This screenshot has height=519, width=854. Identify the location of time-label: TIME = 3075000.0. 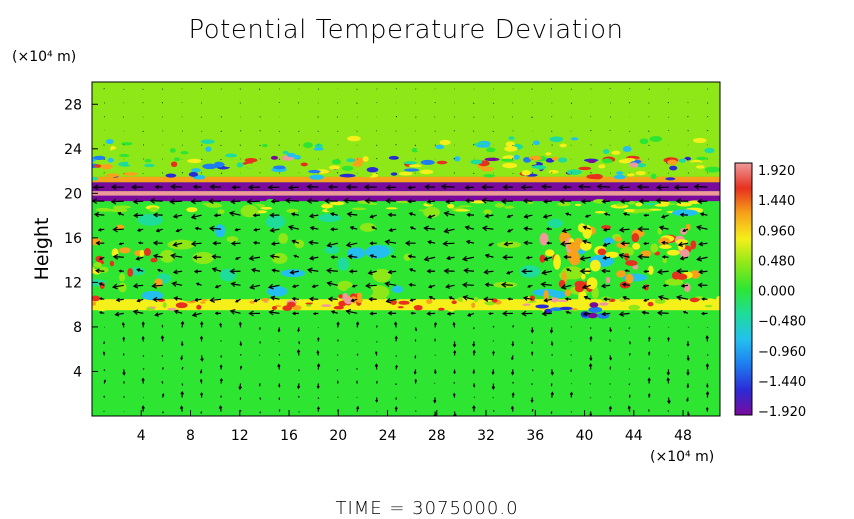
(426, 508).